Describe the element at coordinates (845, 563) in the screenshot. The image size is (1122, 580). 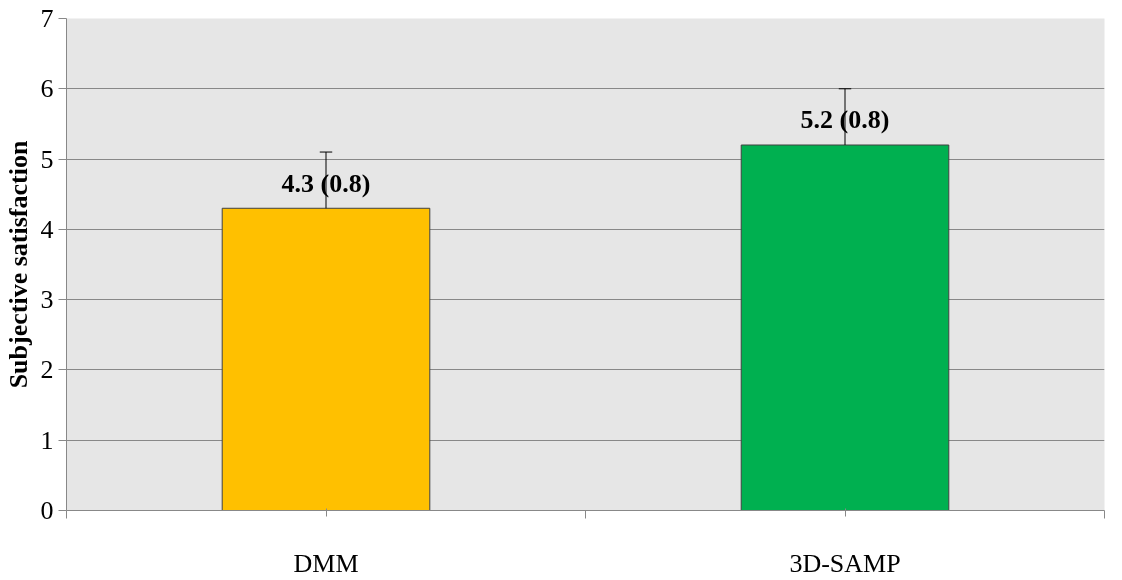
I see `x-tick-label: 3D-SAMP` at that location.